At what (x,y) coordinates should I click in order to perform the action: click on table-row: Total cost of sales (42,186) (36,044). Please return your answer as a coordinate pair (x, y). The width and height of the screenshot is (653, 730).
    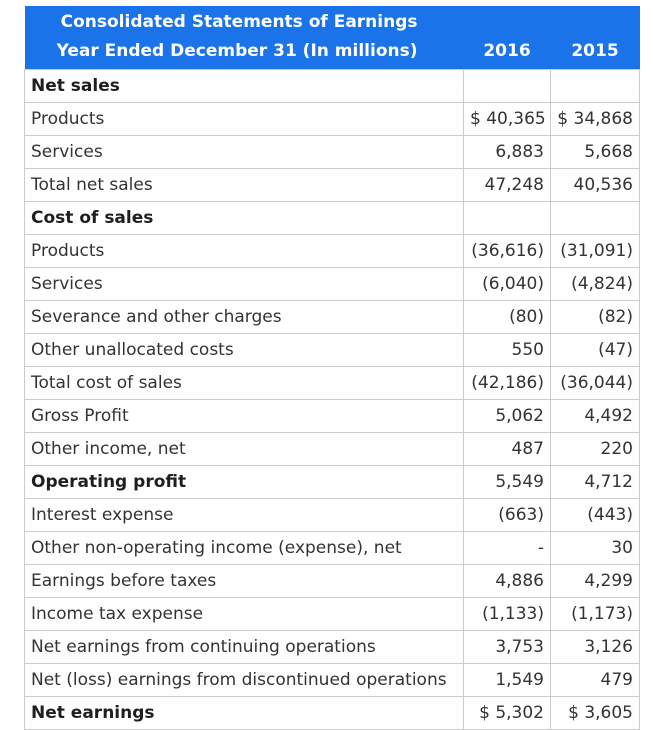
    Looking at the image, I should click on (332, 383).